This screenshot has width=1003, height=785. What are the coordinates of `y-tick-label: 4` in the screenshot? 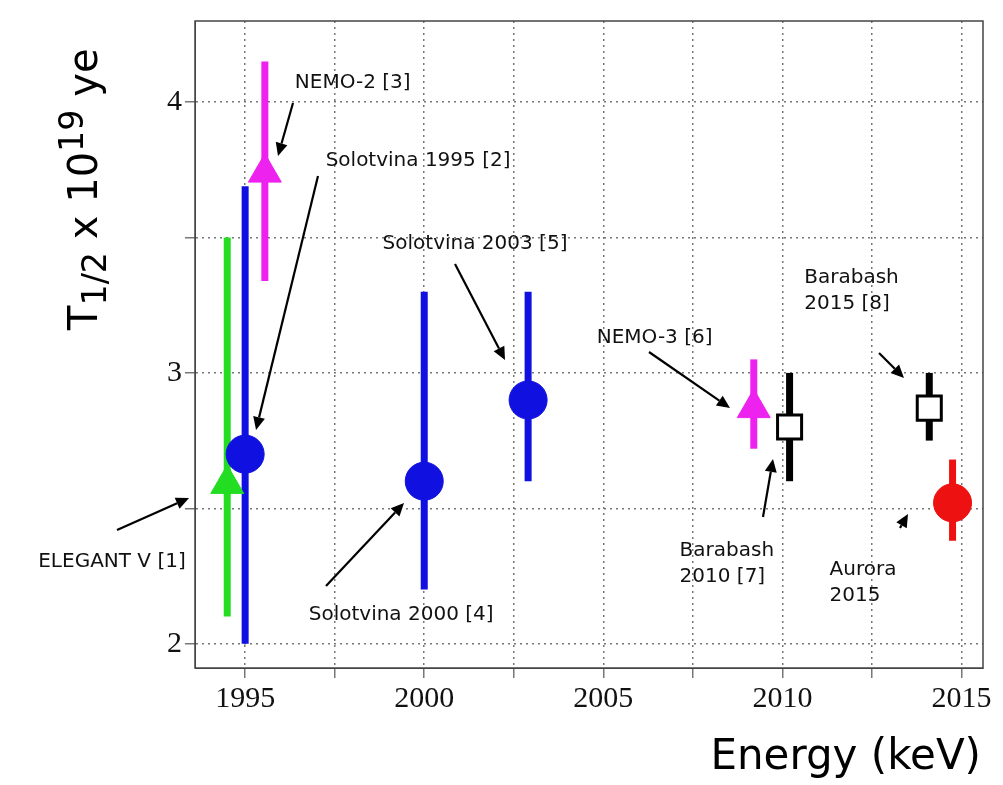 It's located at (174, 100).